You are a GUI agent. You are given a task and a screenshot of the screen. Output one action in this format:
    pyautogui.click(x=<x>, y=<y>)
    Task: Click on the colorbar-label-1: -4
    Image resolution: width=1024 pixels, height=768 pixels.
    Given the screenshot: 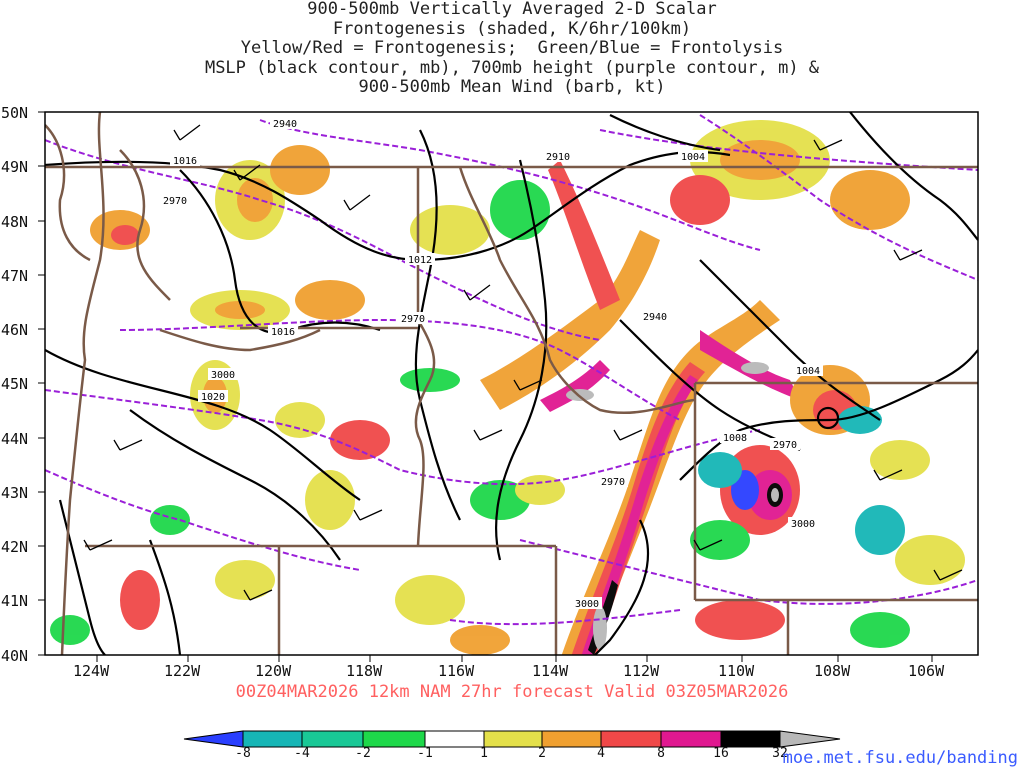 What is the action you would take?
    pyautogui.click(x=302, y=753)
    